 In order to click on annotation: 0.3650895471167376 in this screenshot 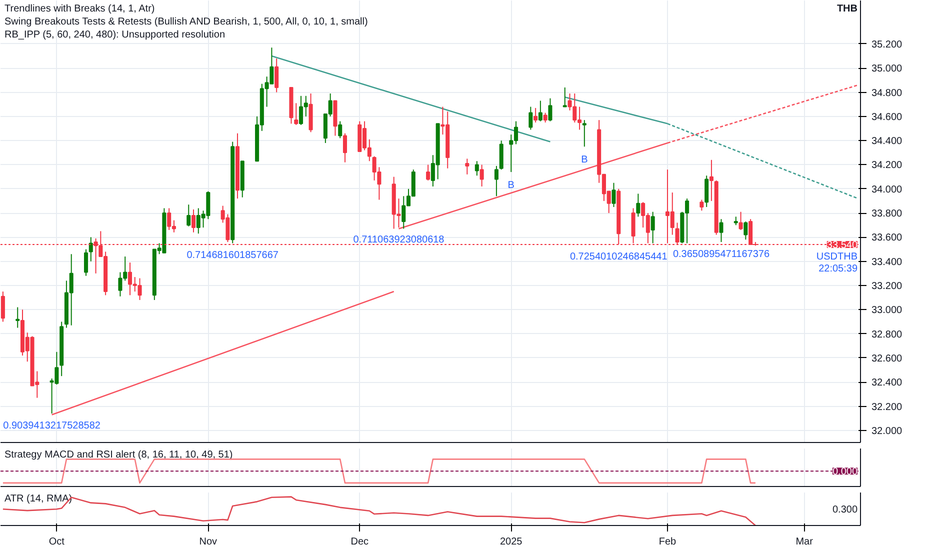, I will do `click(721, 254)`.